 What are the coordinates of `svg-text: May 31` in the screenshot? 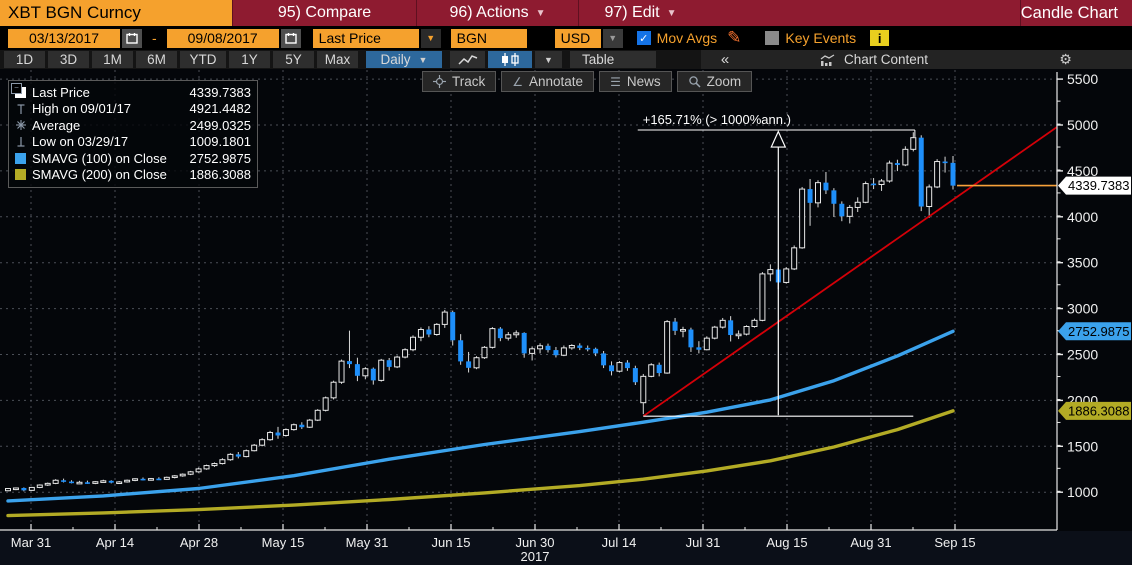 It's located at (367, 542).